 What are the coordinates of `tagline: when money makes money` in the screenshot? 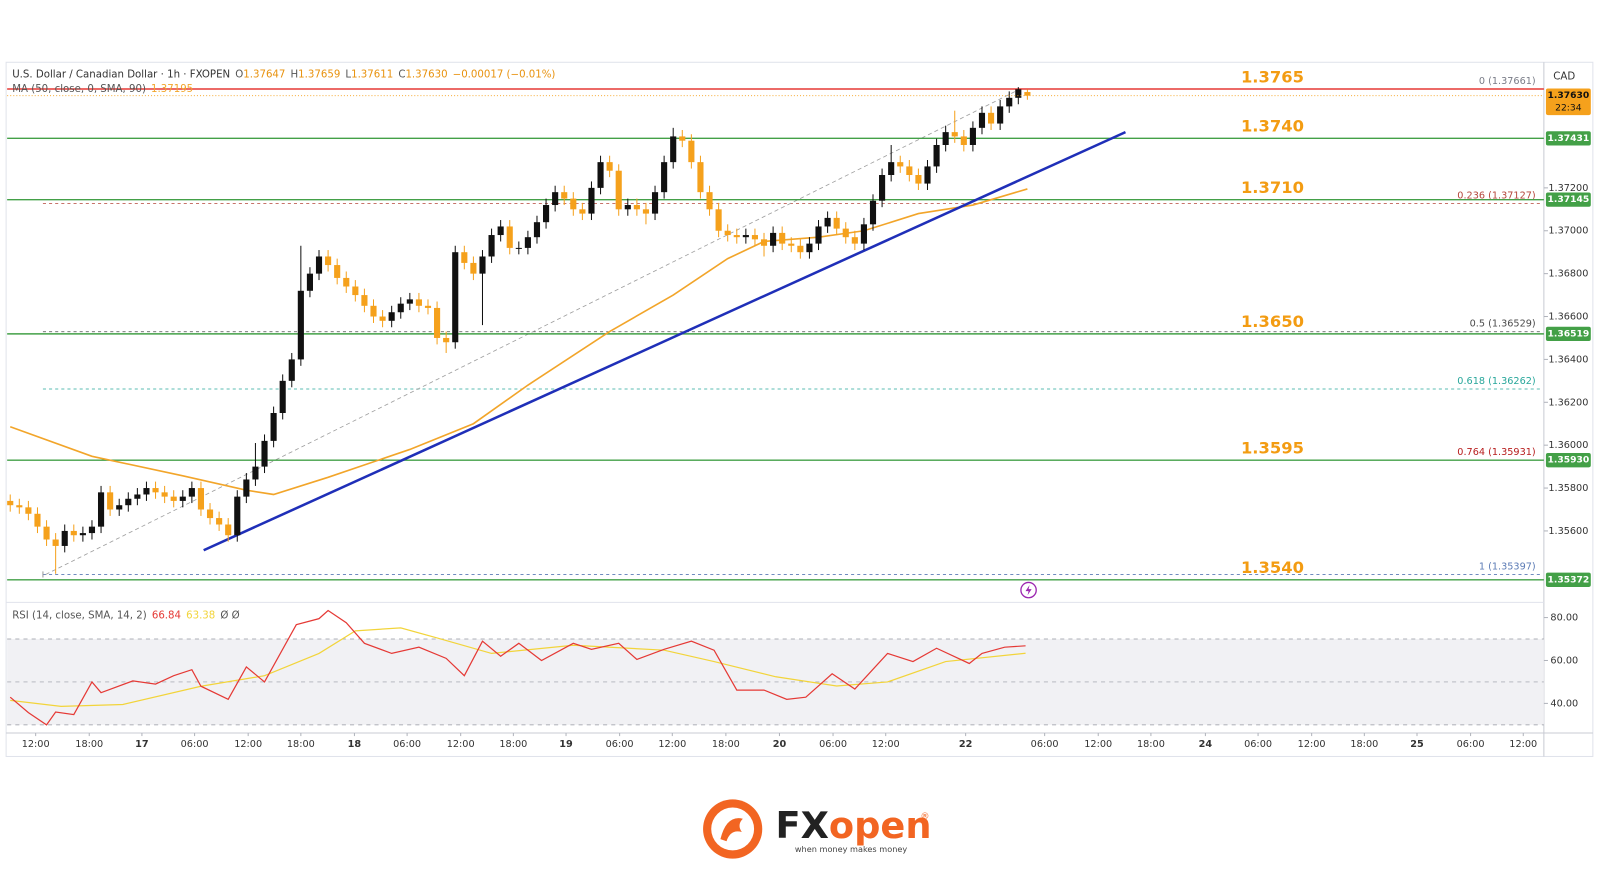 It's located at (851, 849).